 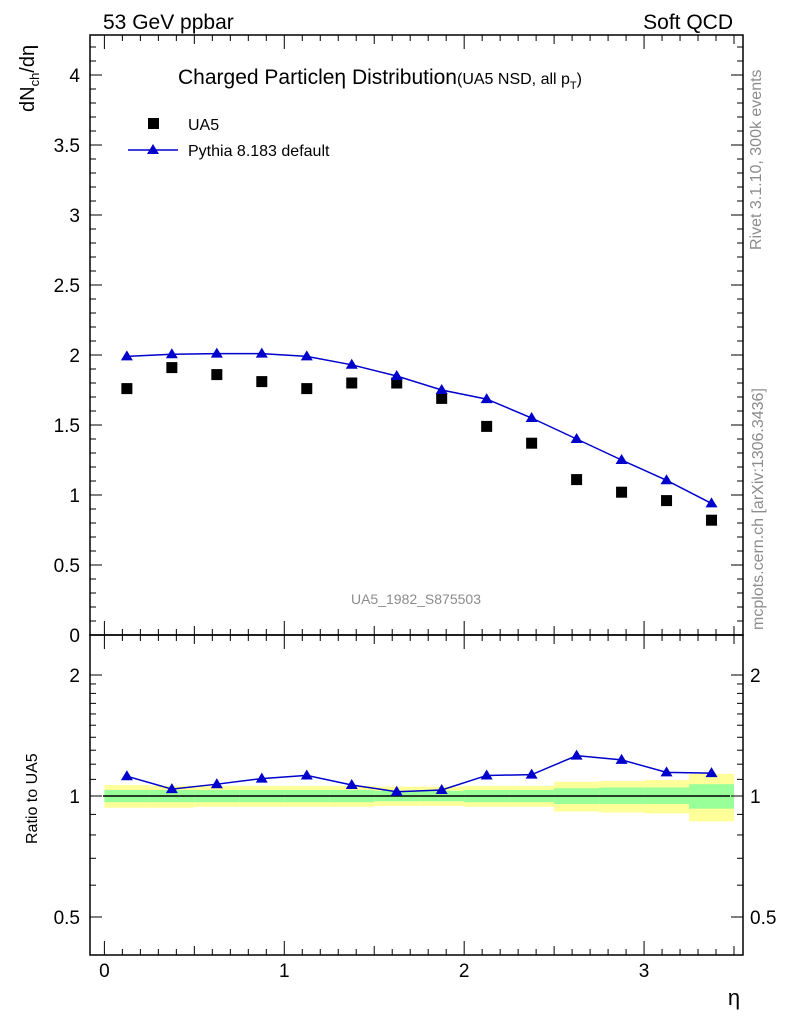 What do you see at coordinates (756, 159) in the screenshot?
I see `rivet-label: Rivet 3.1.10, 300k events` at bounding box center [756, 159].